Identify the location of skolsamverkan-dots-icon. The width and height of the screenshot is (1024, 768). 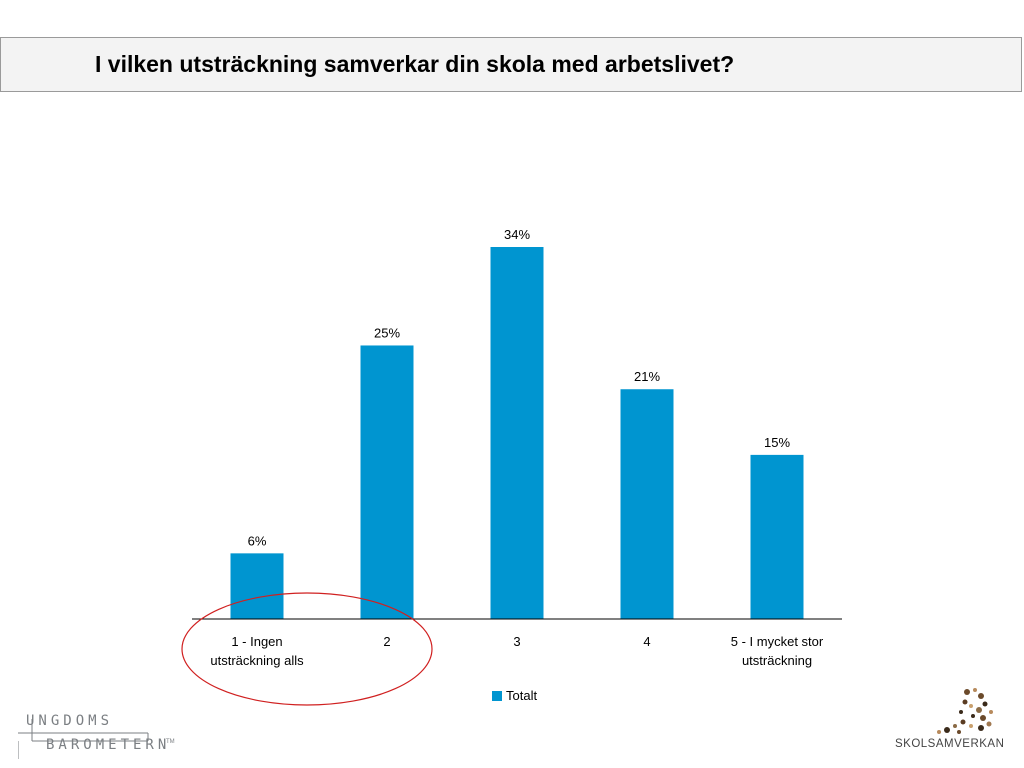
(965, 711).